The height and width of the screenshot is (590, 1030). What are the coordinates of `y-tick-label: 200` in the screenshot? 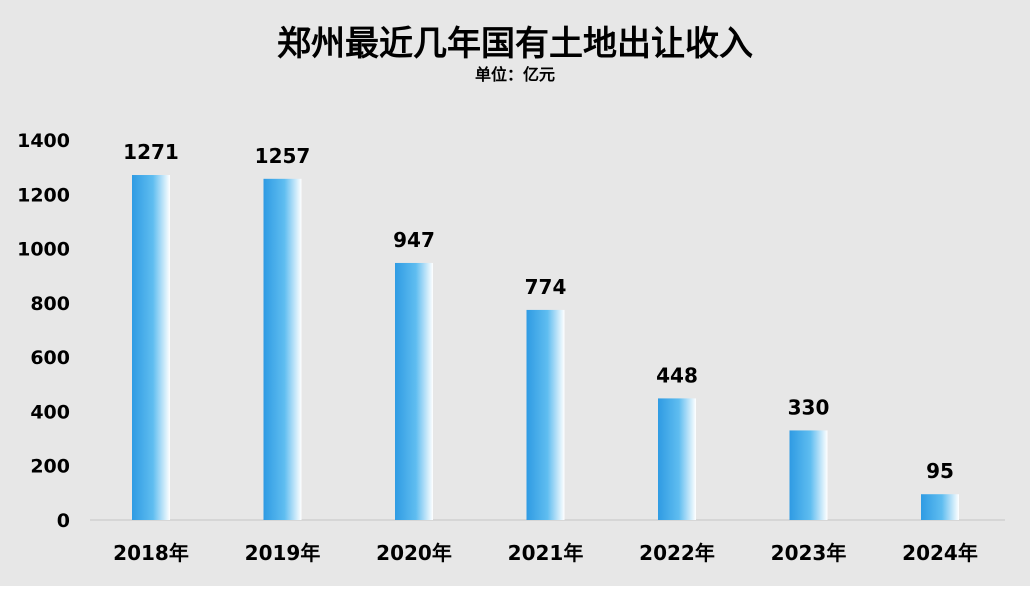 It's located at (50, 467).